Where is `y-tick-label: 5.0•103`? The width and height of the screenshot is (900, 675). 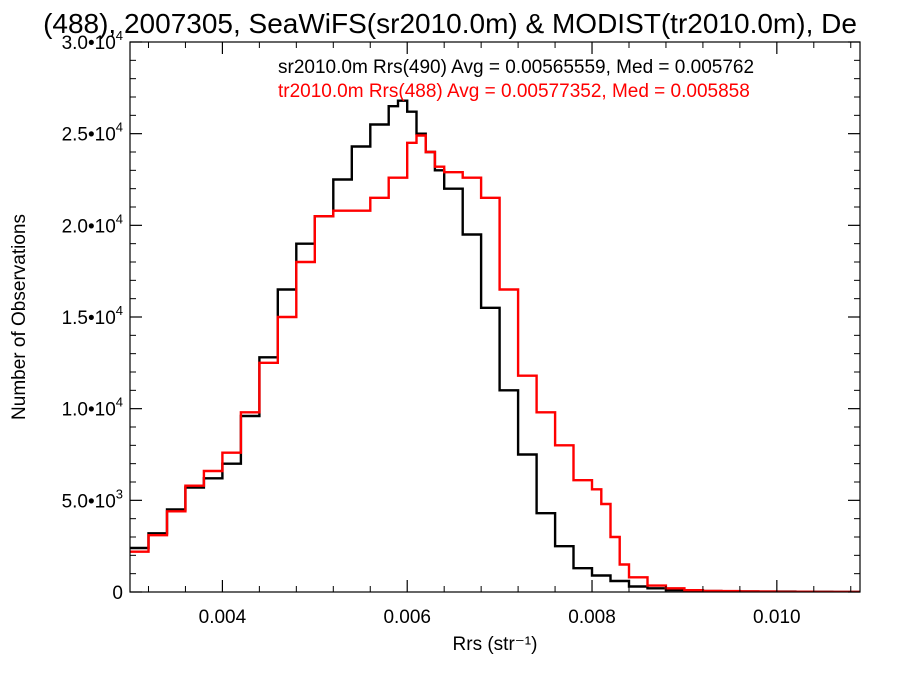
y-tick-label: 5.0•103 is located at coordinates (92, 499).